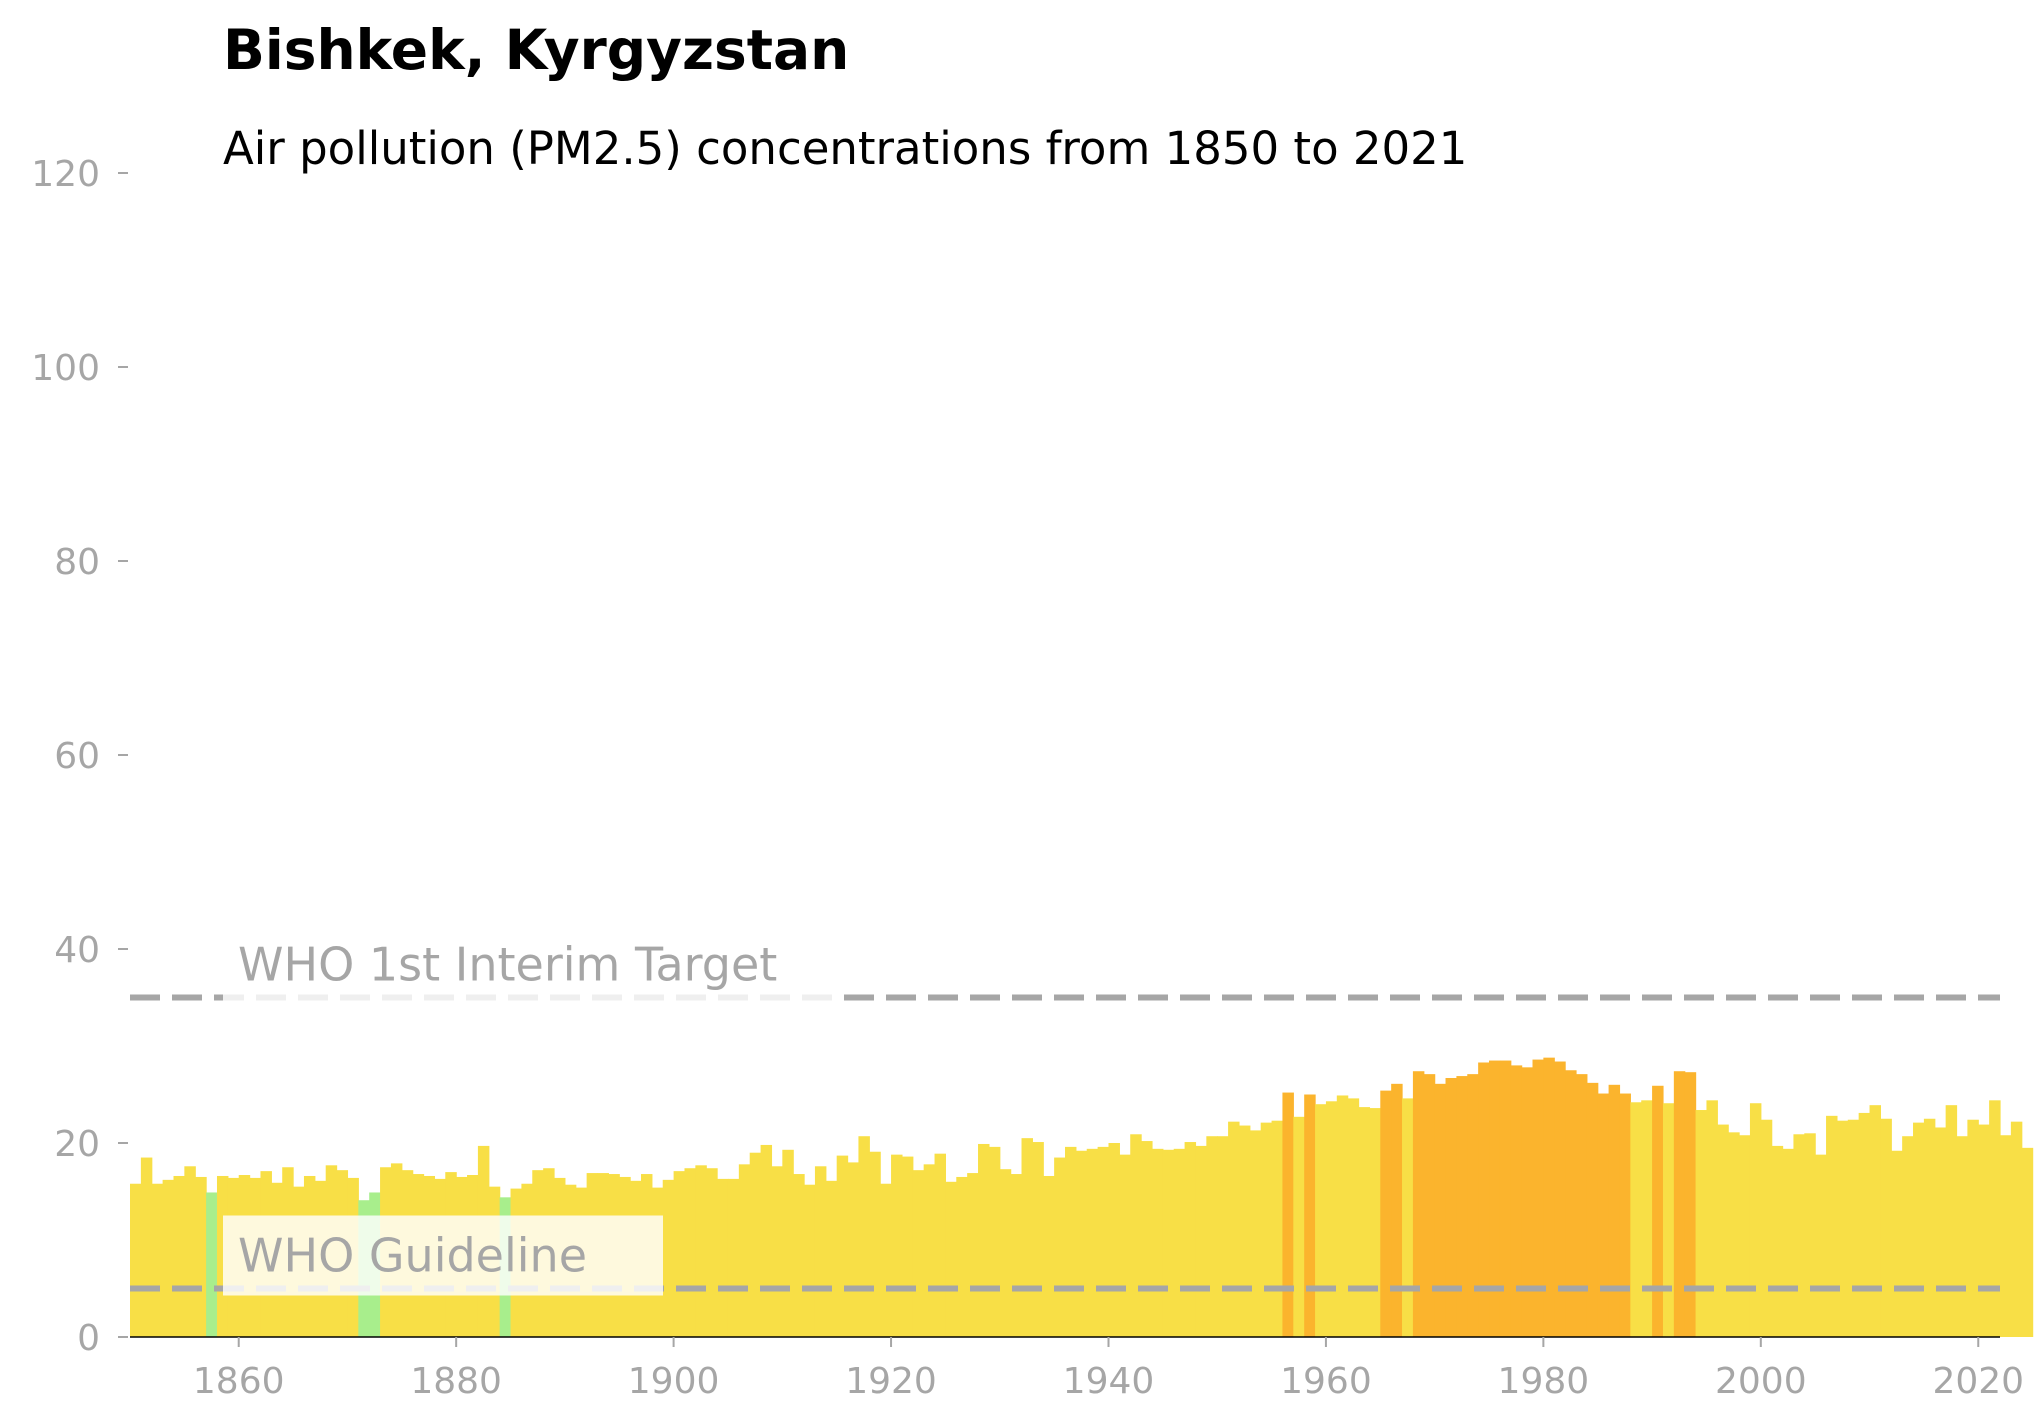 The image size is (2043, 1415). Describe the element at coordinates (65, 368) in the screenshot. I see `y-tick-label: 100` at that location.